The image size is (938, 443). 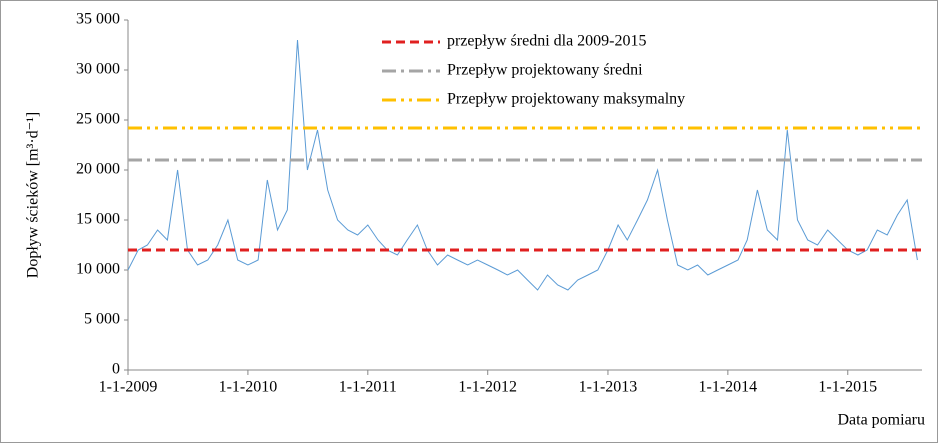 I want to click on x-tick-label: 1-1-2014, so click(x=728, y=387).